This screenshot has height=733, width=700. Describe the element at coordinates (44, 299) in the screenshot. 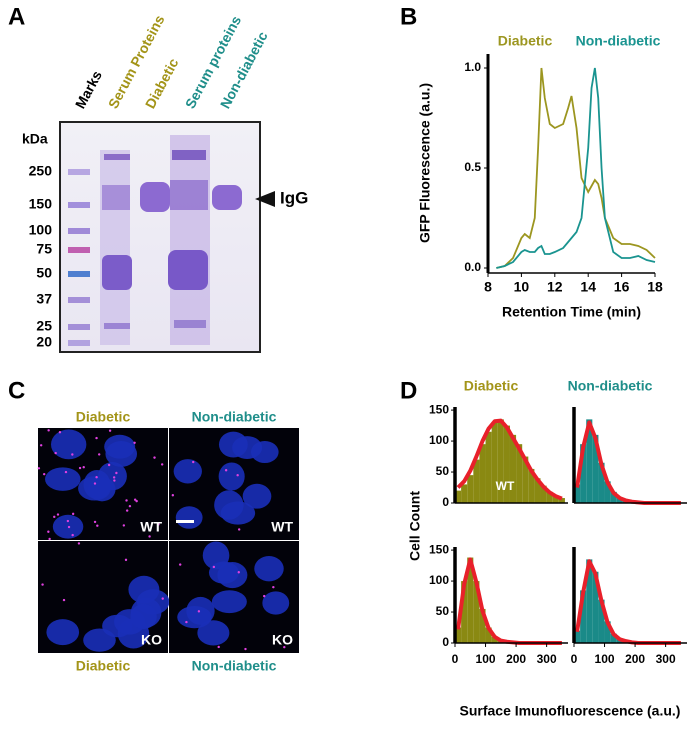

I see `marker-label: 37` at that location.